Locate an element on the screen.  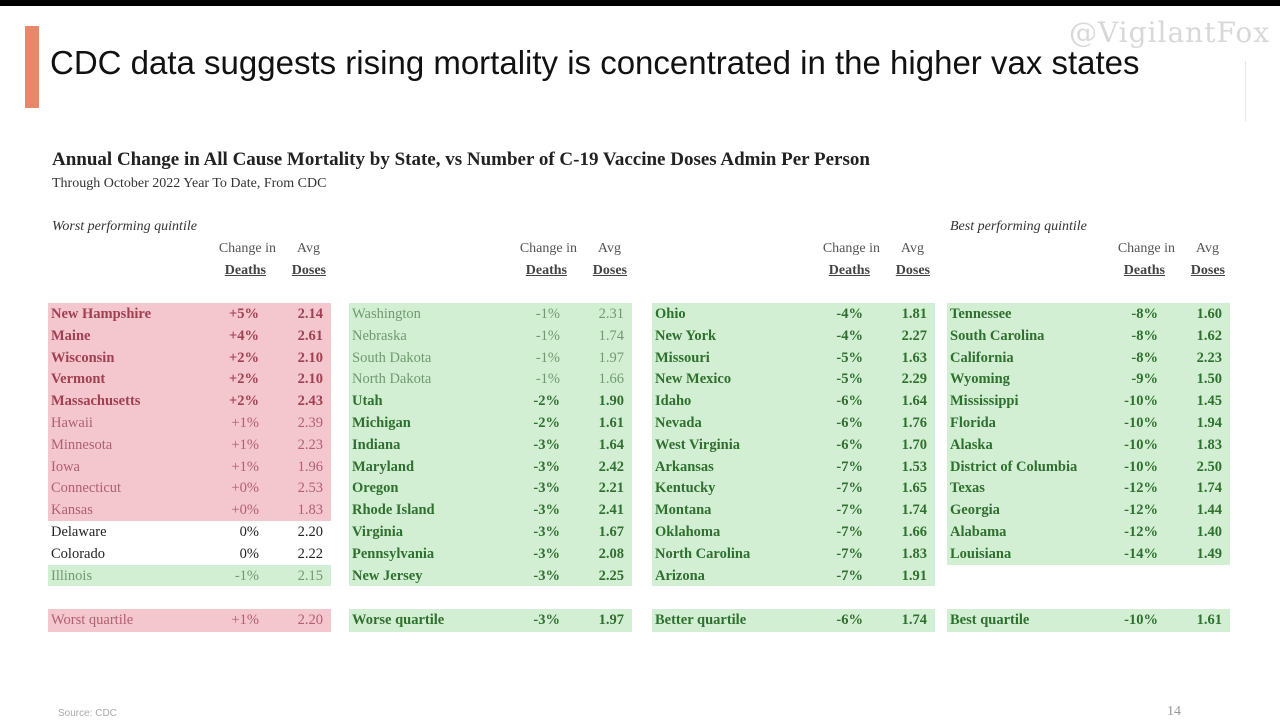
table-row: Arizona -7% 1.91 is located at coordinates (793, 575).